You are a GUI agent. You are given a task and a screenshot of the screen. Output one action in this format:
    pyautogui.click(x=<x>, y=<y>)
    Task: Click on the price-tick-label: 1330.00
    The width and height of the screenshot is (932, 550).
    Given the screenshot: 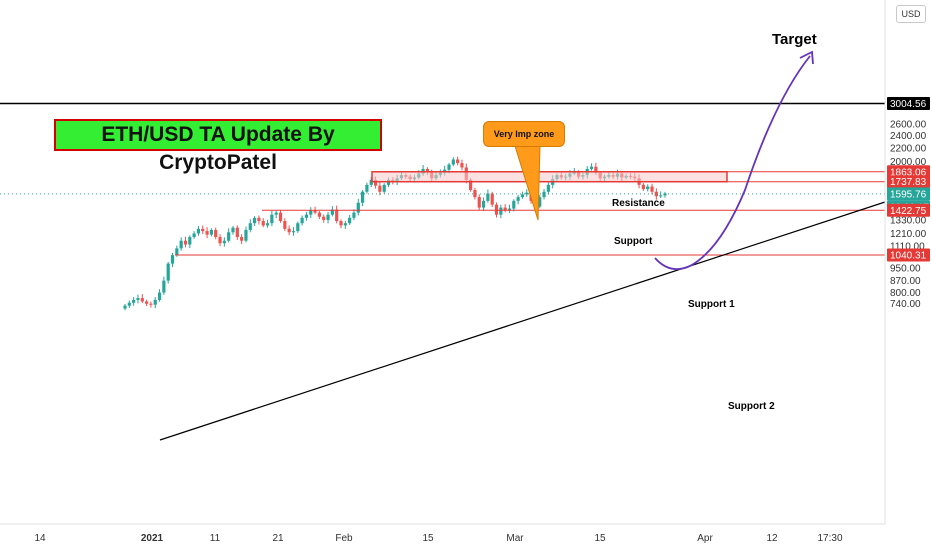 What is the action you would take?
    pyautogui.click(x=908, y=220)
    